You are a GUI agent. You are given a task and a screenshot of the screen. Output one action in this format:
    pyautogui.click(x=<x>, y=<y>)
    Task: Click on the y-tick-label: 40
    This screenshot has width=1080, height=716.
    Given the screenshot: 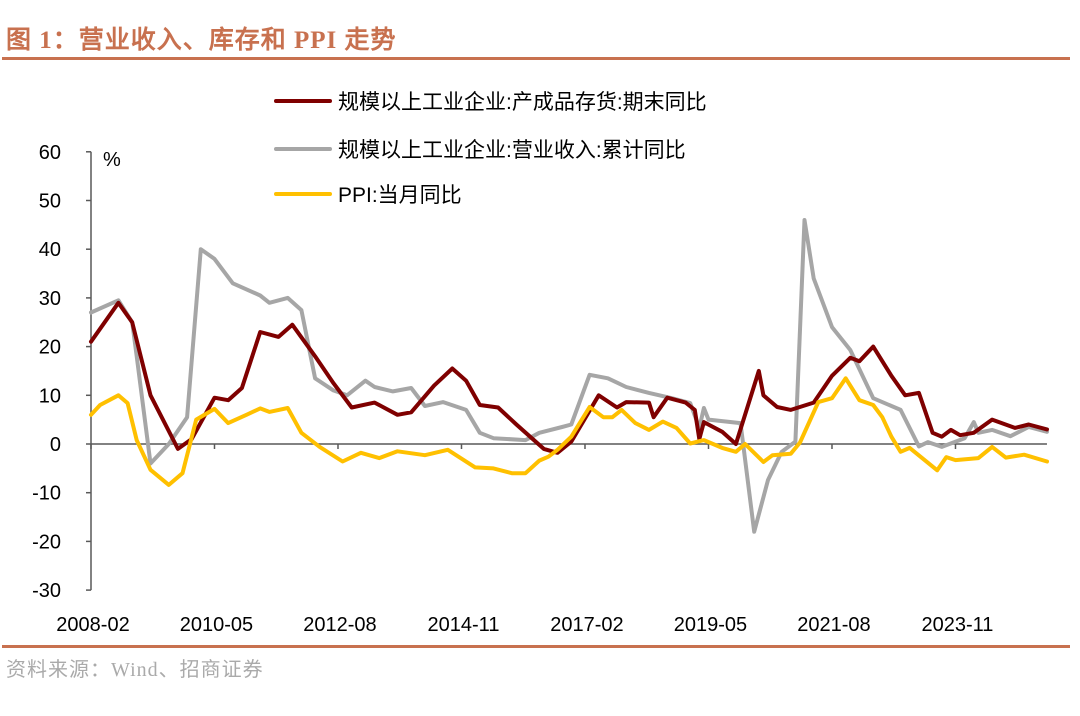 What is the action you would take?
    pyautogui.click(x=50, y=250)
    